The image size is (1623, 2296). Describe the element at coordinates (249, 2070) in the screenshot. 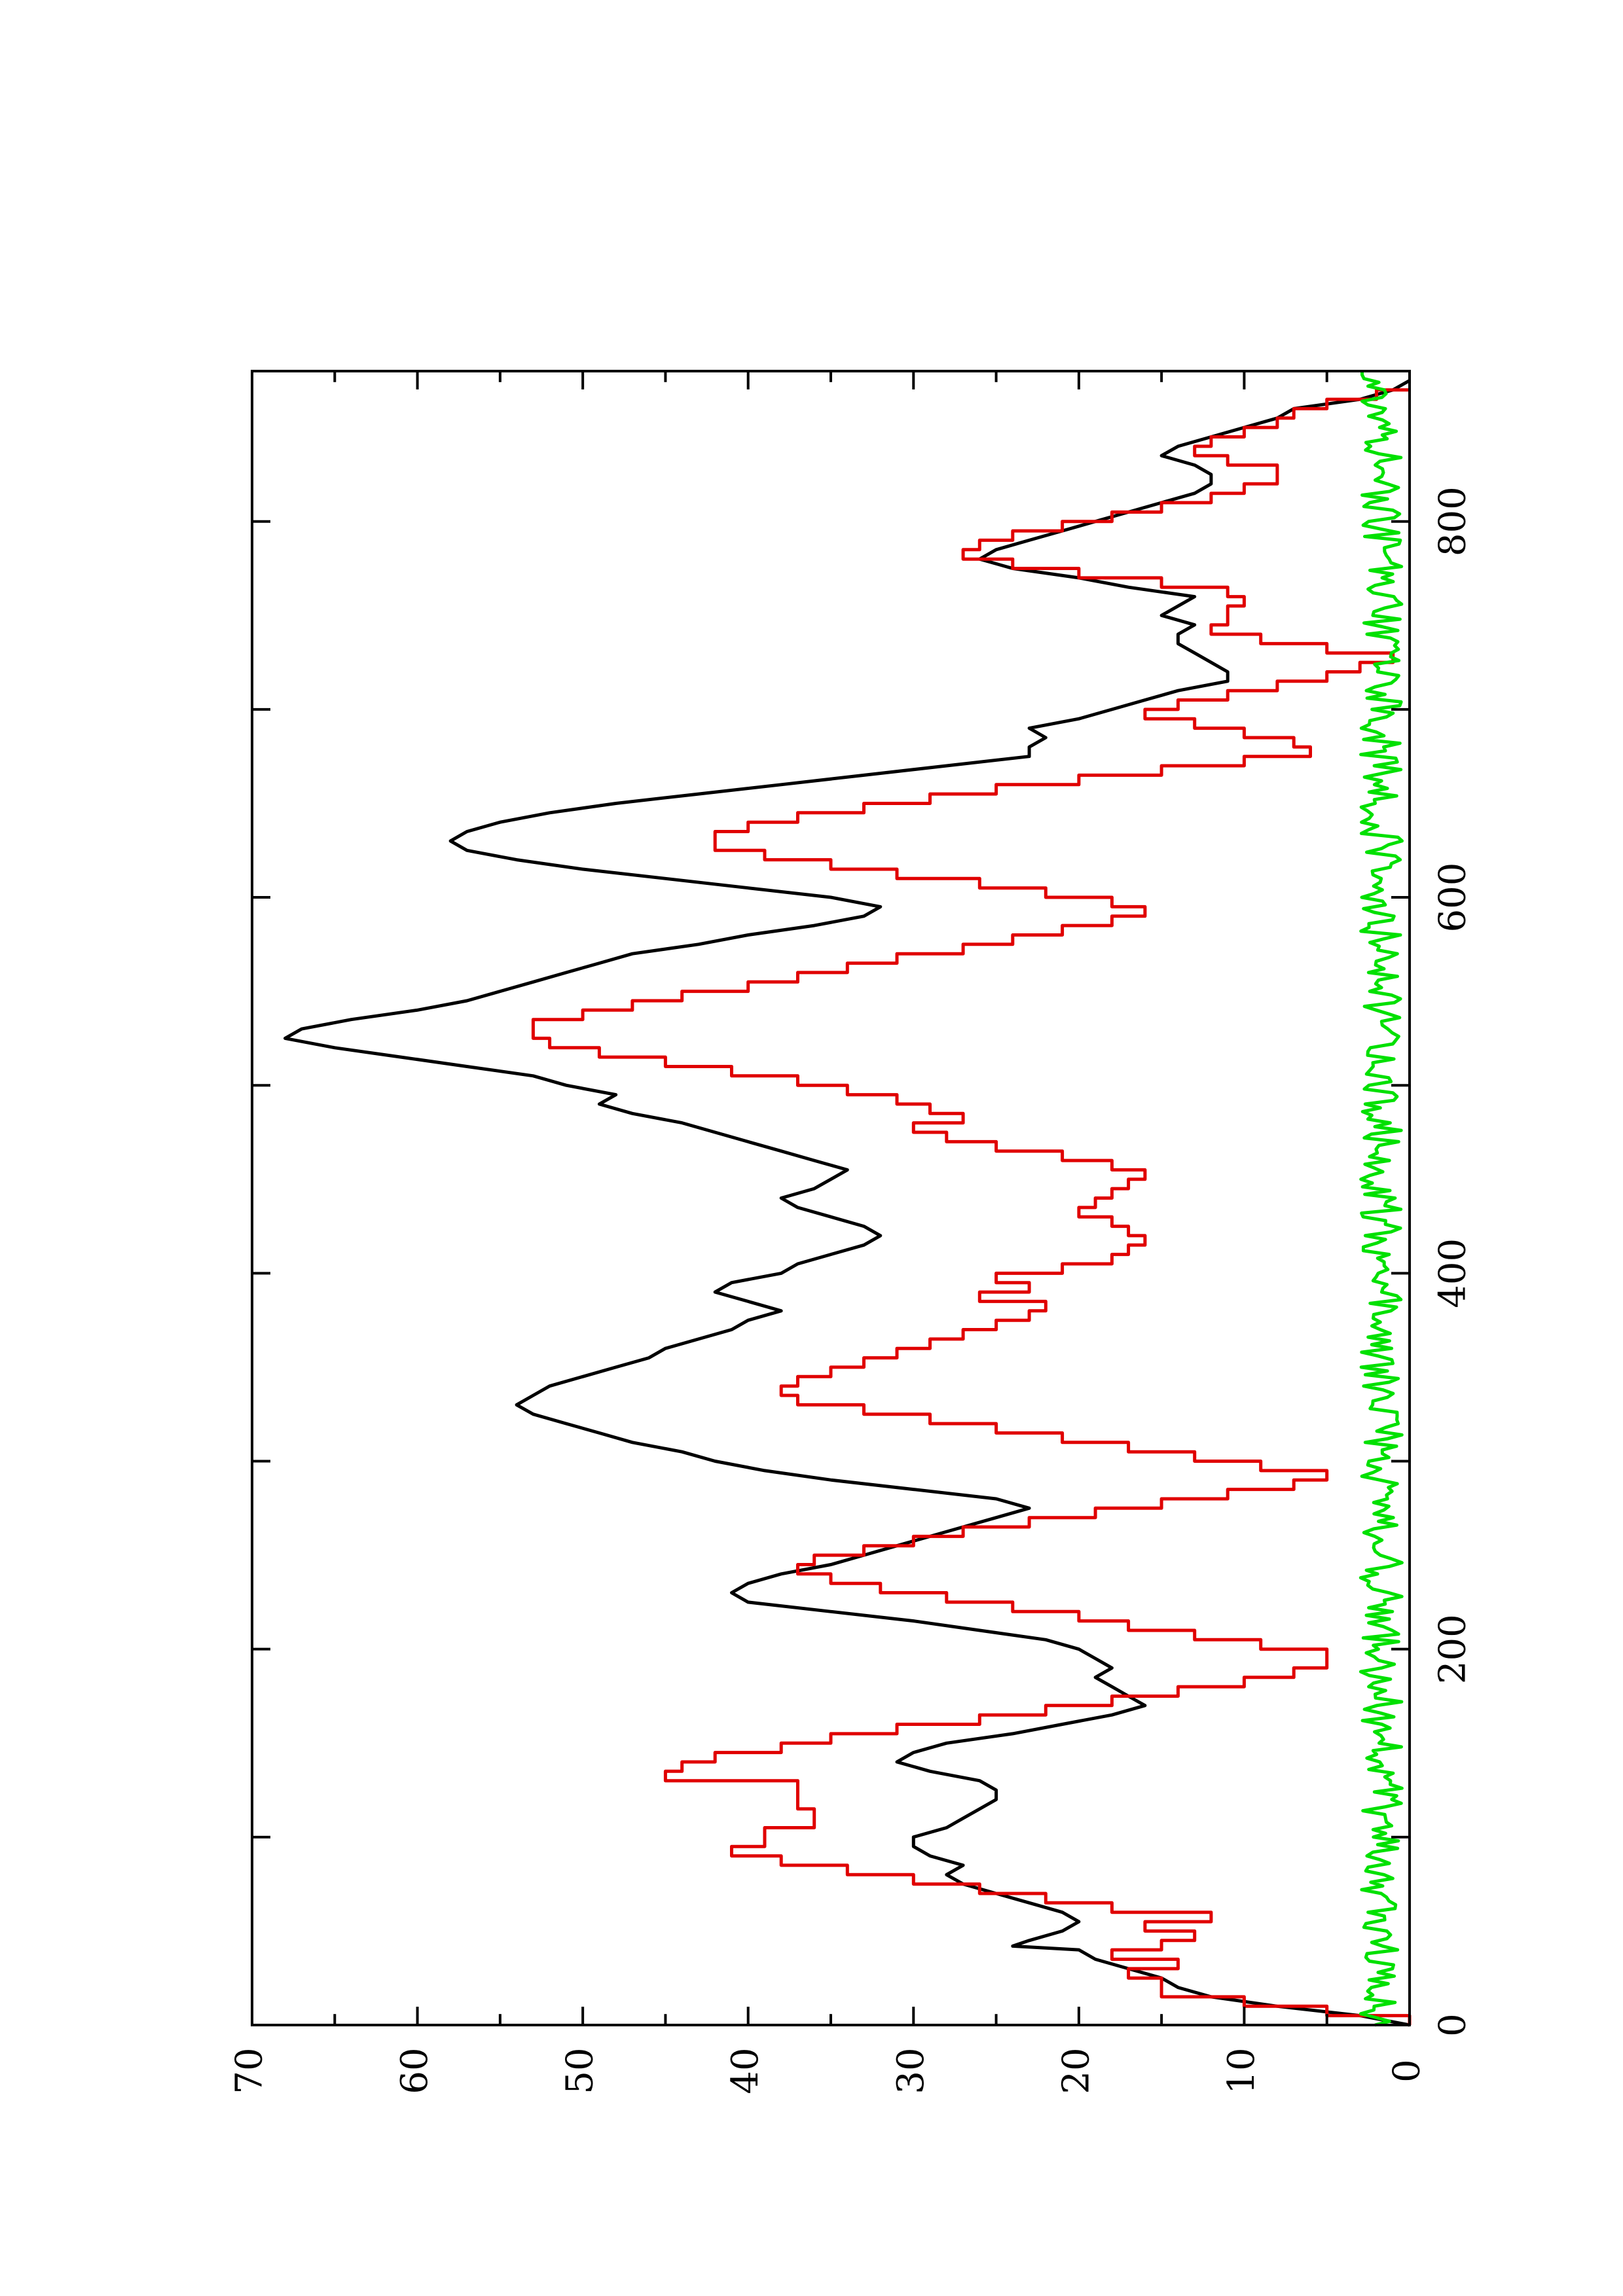

I see `y-tick-label: 70` at that location.